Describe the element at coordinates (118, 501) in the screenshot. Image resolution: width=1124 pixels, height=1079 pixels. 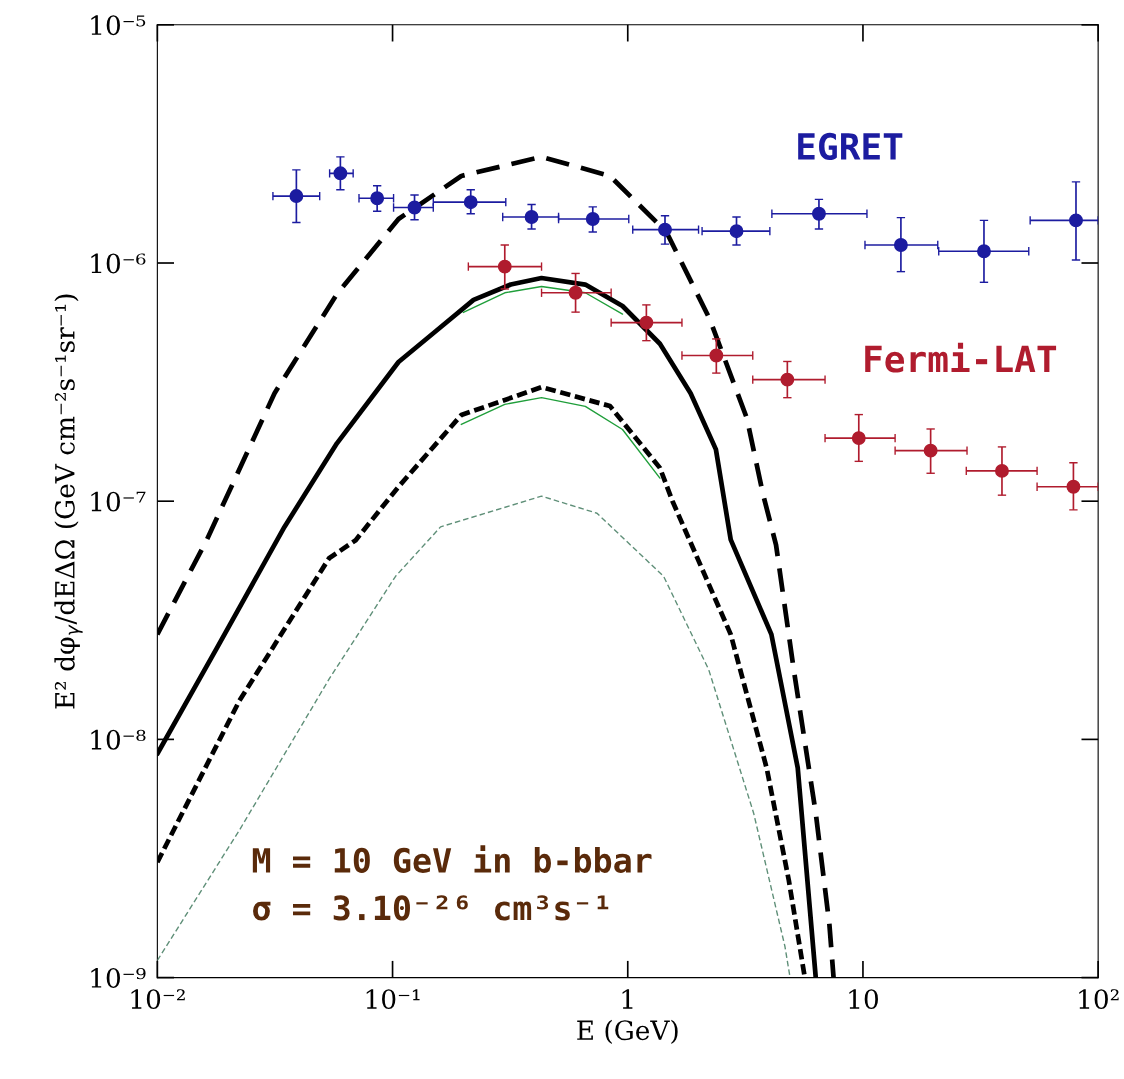
I see `y-tick-label: 10⁻⁷` at that location.